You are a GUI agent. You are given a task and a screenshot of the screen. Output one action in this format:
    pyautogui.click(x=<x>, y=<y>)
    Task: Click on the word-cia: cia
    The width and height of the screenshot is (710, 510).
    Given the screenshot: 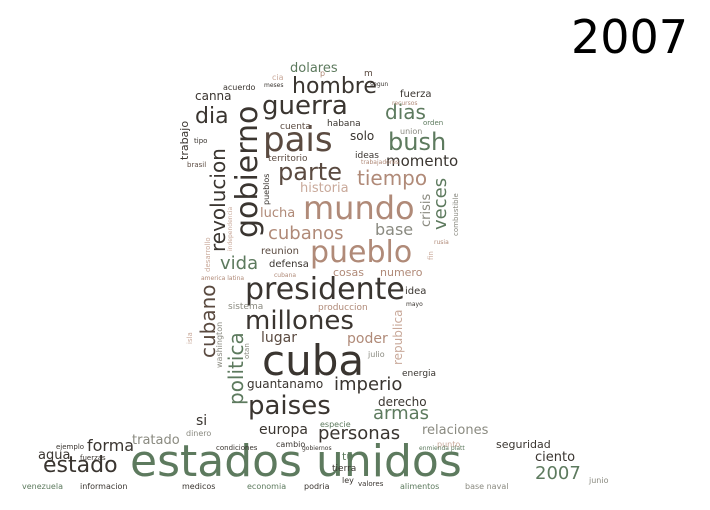 What is the action you would take?
    pyautogui.click(x=278, y=77)
    